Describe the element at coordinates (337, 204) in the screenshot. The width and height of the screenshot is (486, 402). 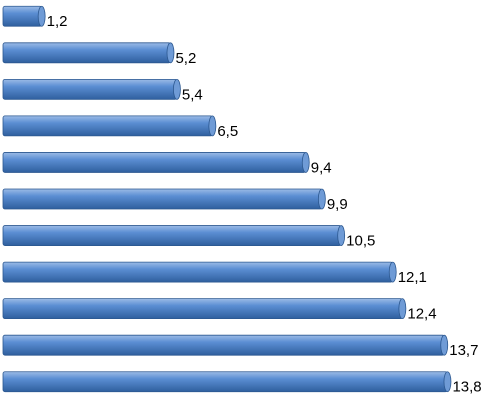
I see `value-label: 9,9` at that location.